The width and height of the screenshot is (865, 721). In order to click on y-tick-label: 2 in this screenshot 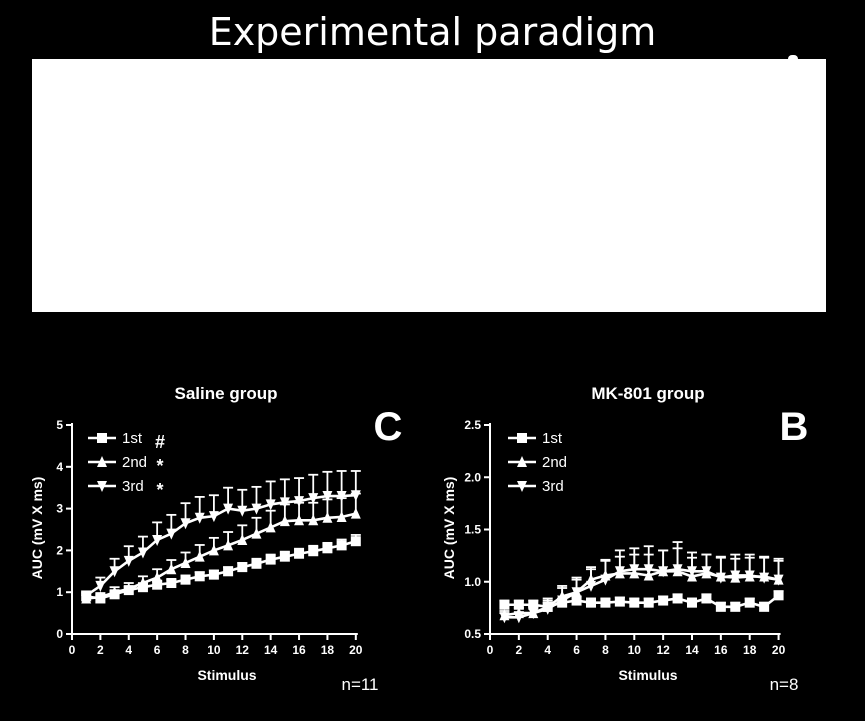, I will do `click(59, 550)`.